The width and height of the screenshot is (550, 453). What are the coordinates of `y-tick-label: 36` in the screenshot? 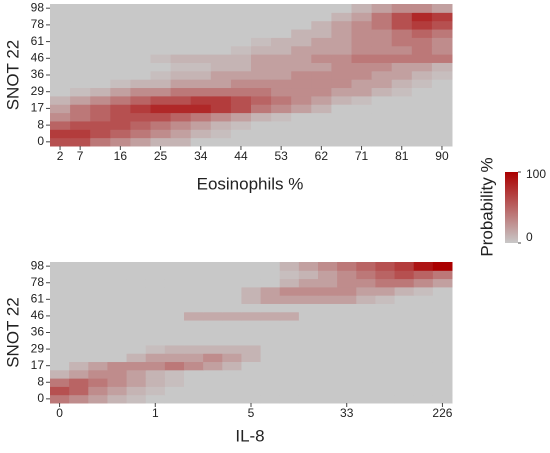 It's located at (38, 74).